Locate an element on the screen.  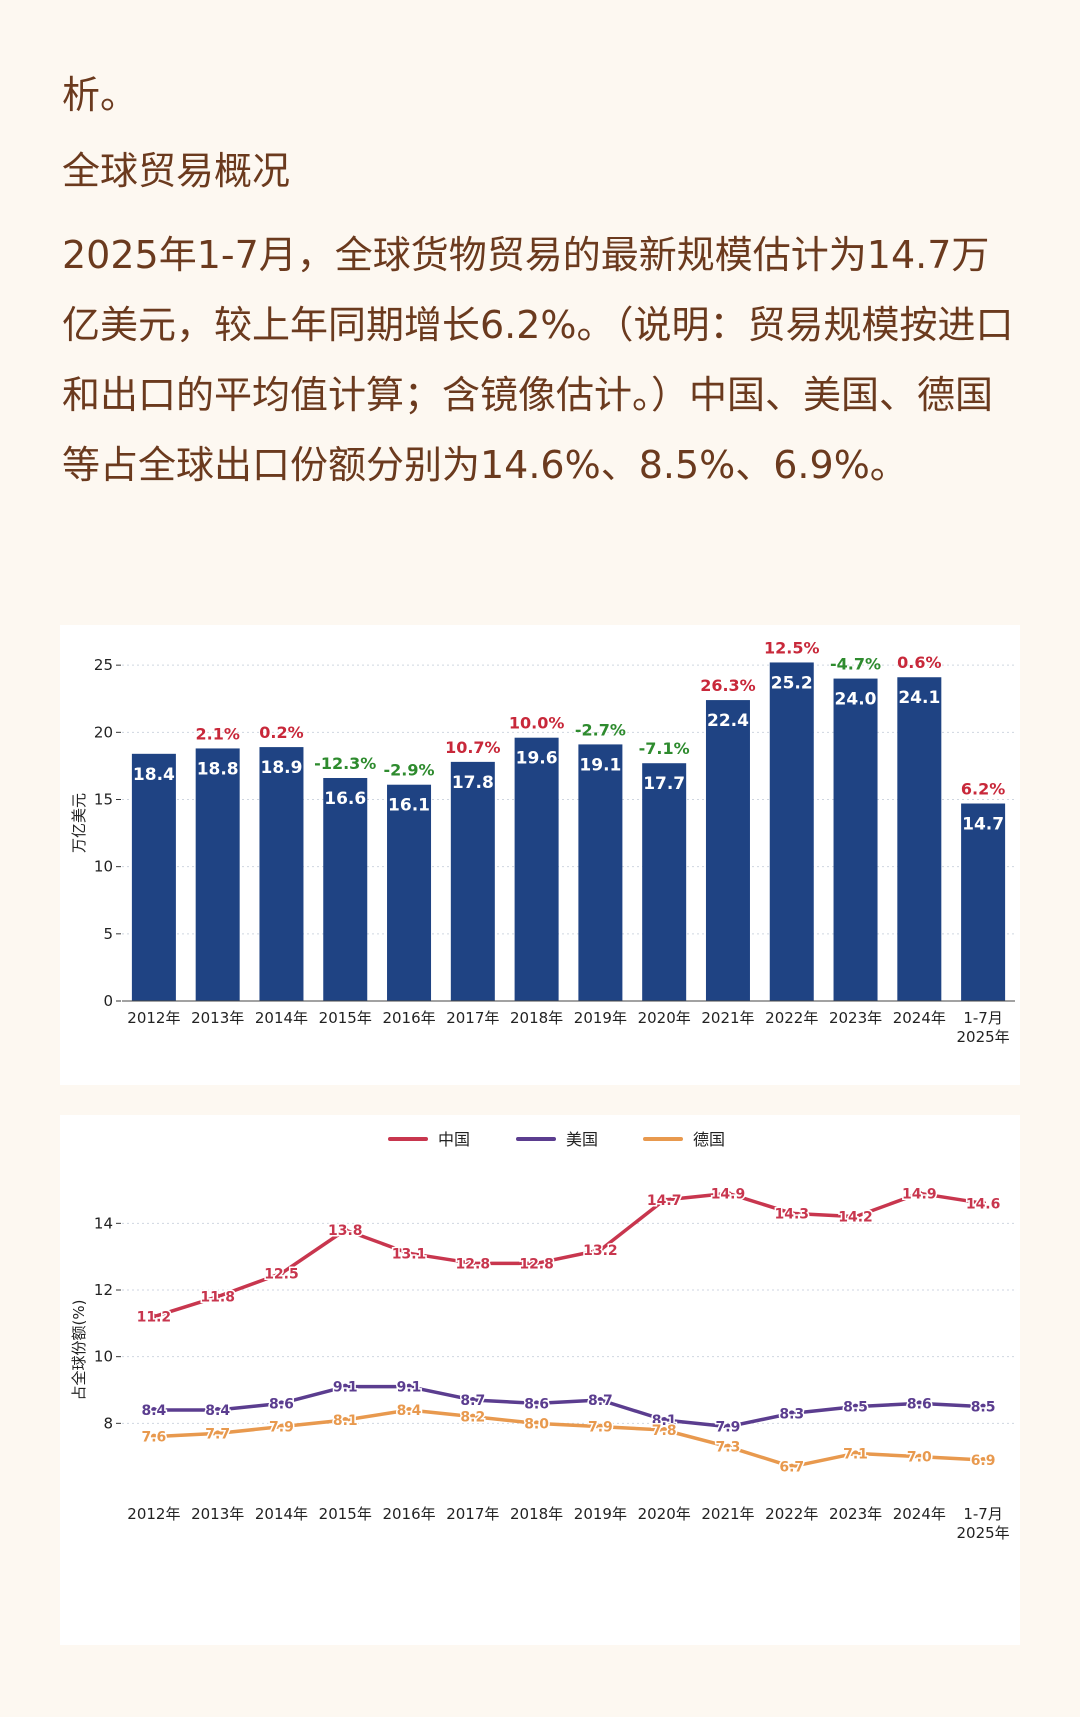
y-tick-label: 10 is located at coordinates (103, 867).